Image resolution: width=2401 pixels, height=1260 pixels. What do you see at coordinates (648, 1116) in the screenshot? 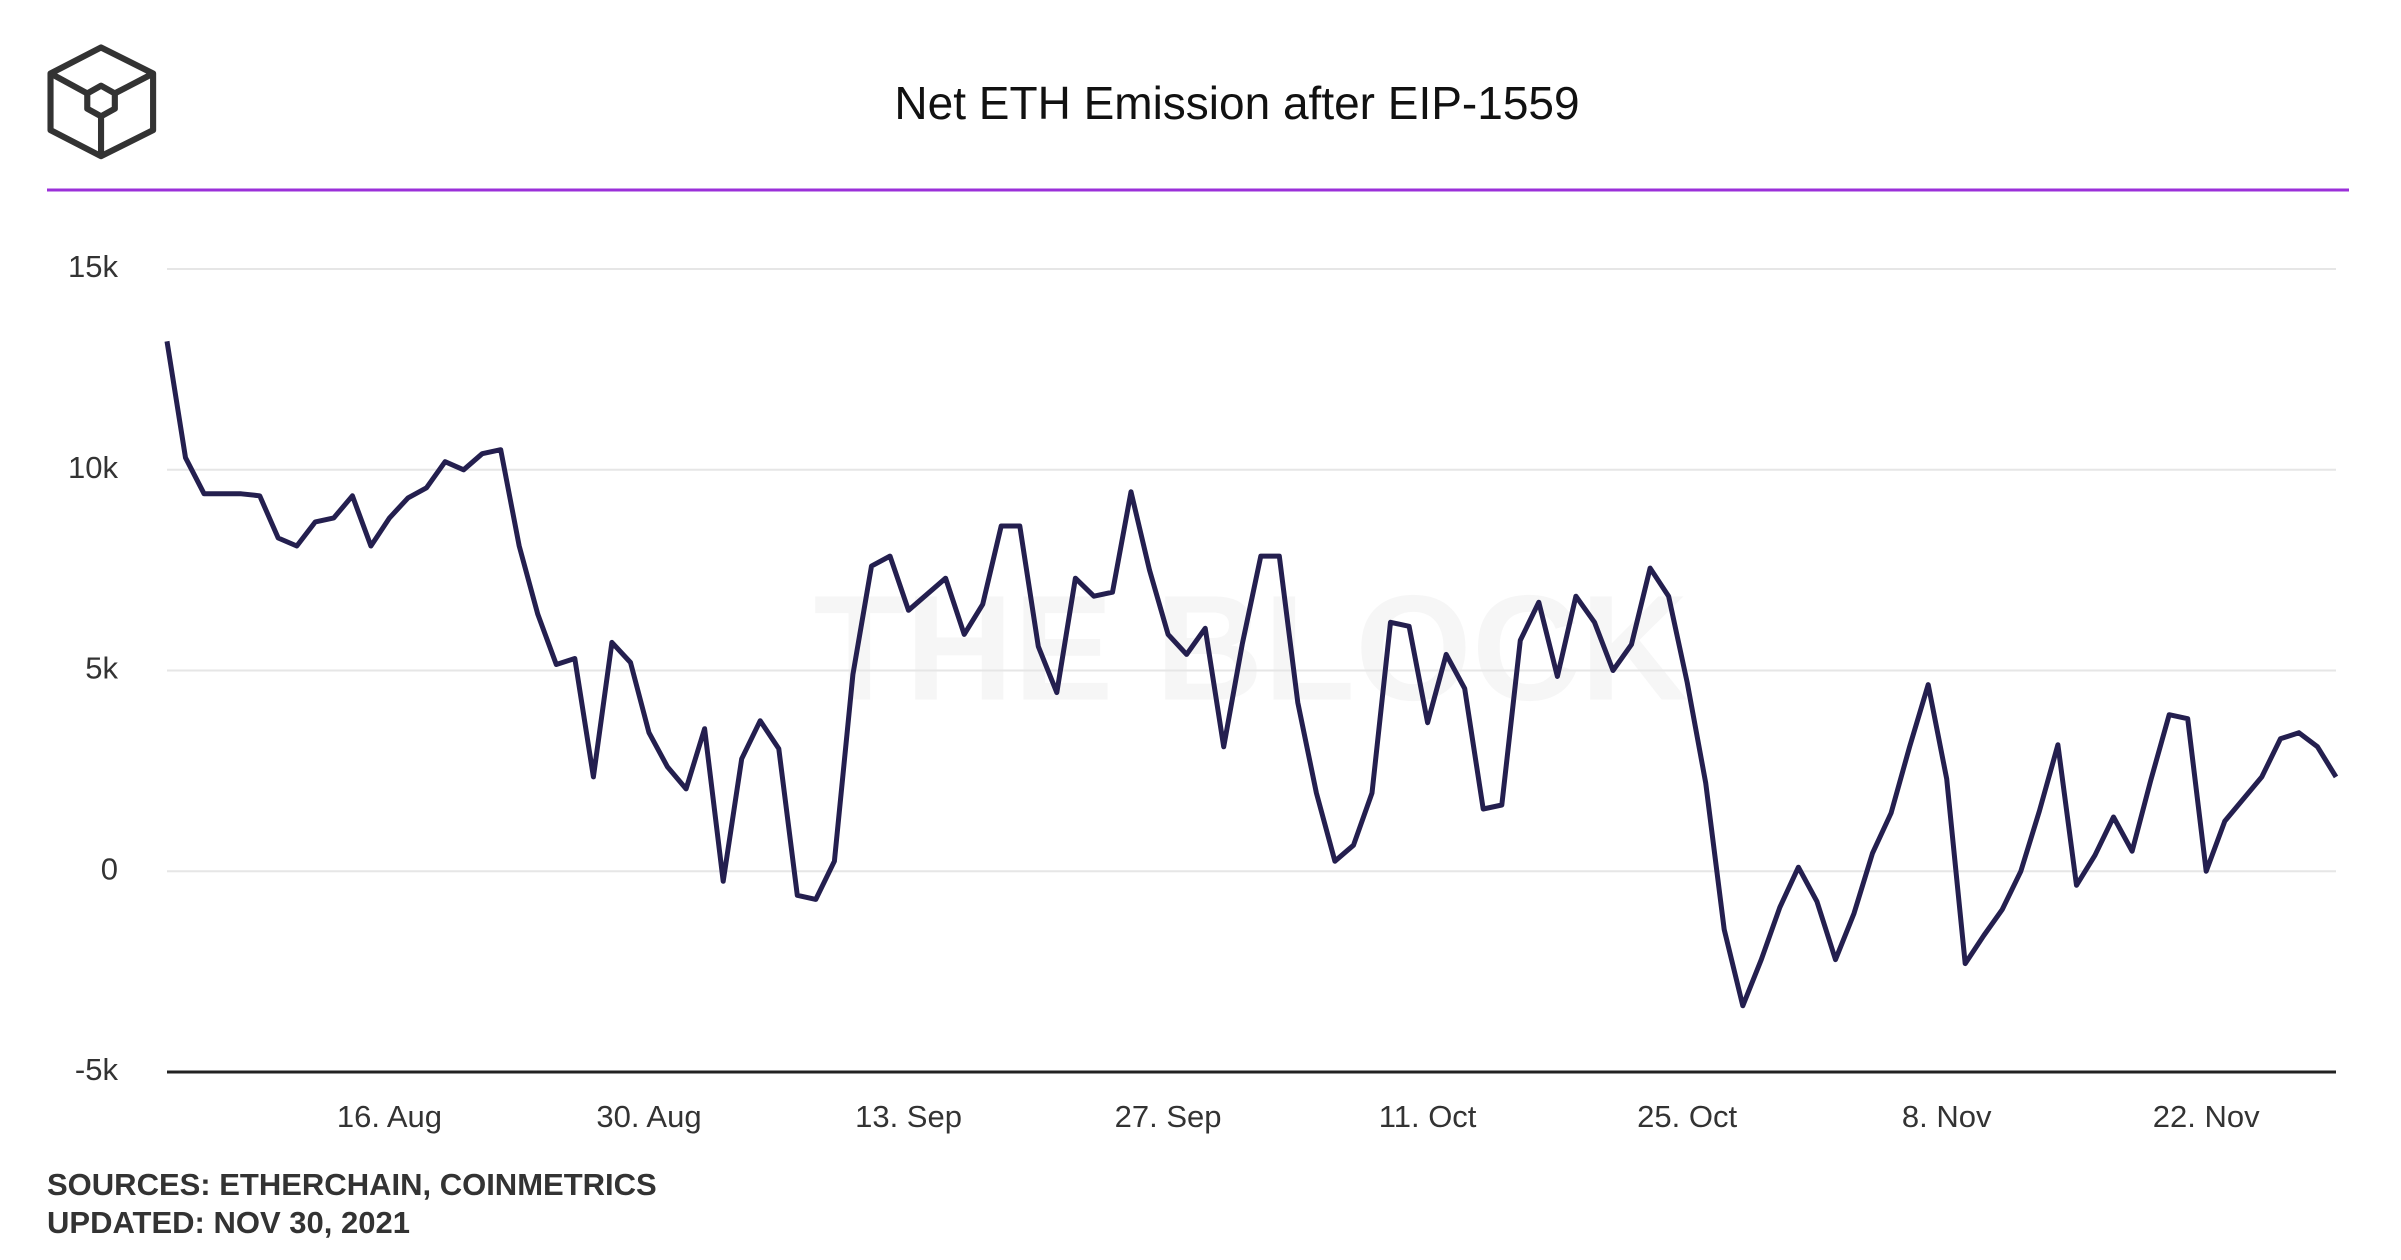
I see `x-tick-label: 30. Aug` at bounding box center [648, 1116].